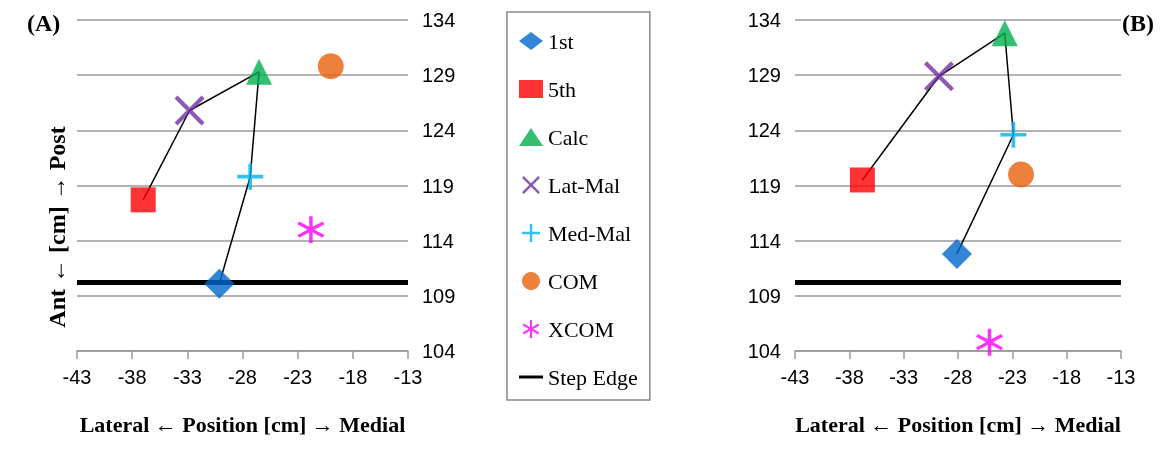 Image resolution: width=1161 pixels, height=454 pixels. I want to click on legend-label: COM, so click(573, 281).